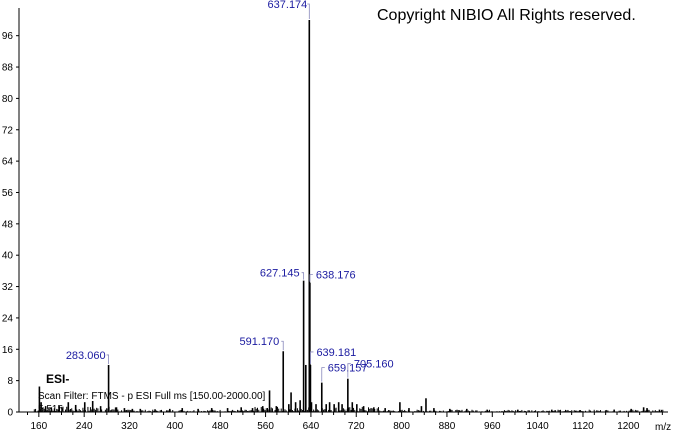  What do you see at coordinates (50, 409) in the screenshot?
I see `background-peak-label: 5.515` at bounding box center [50, 409].